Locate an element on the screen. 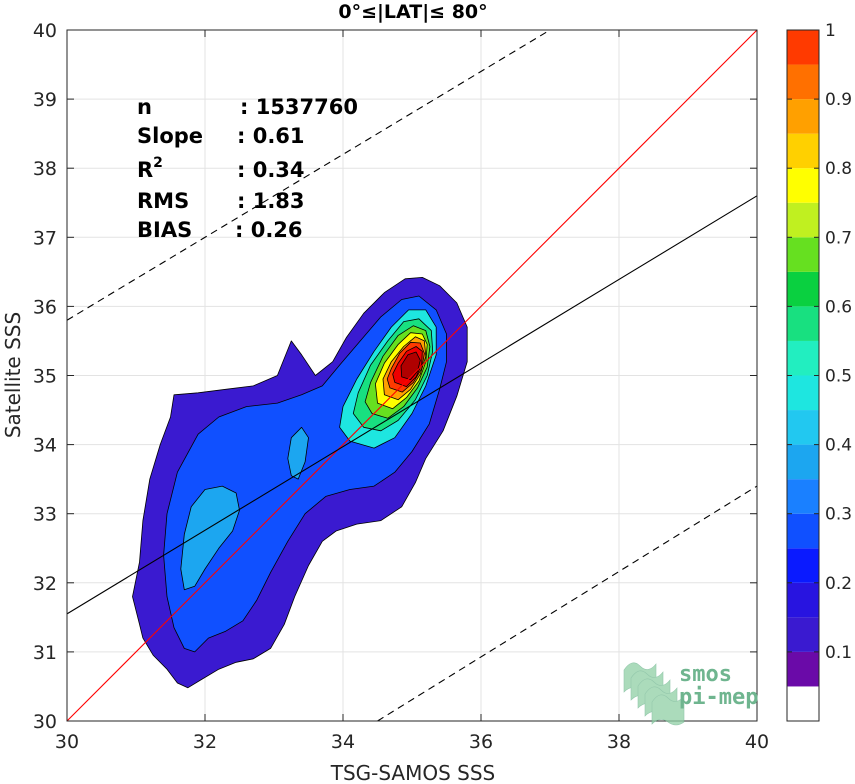  stat-superscript: 2 is located at coordinates (158, 163).